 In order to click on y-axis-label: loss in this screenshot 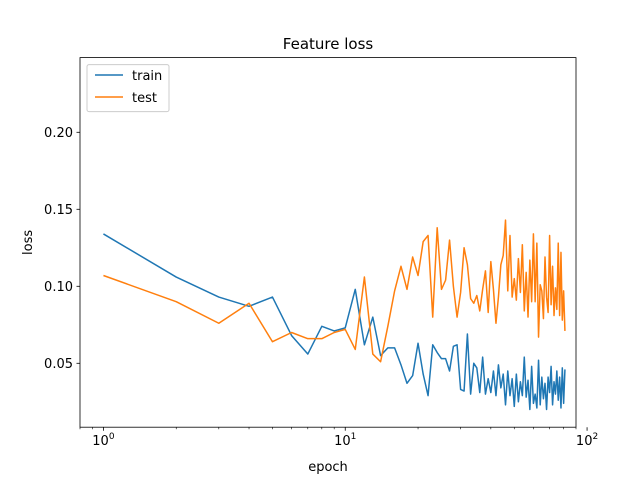, I will do `click(28, 242)`.